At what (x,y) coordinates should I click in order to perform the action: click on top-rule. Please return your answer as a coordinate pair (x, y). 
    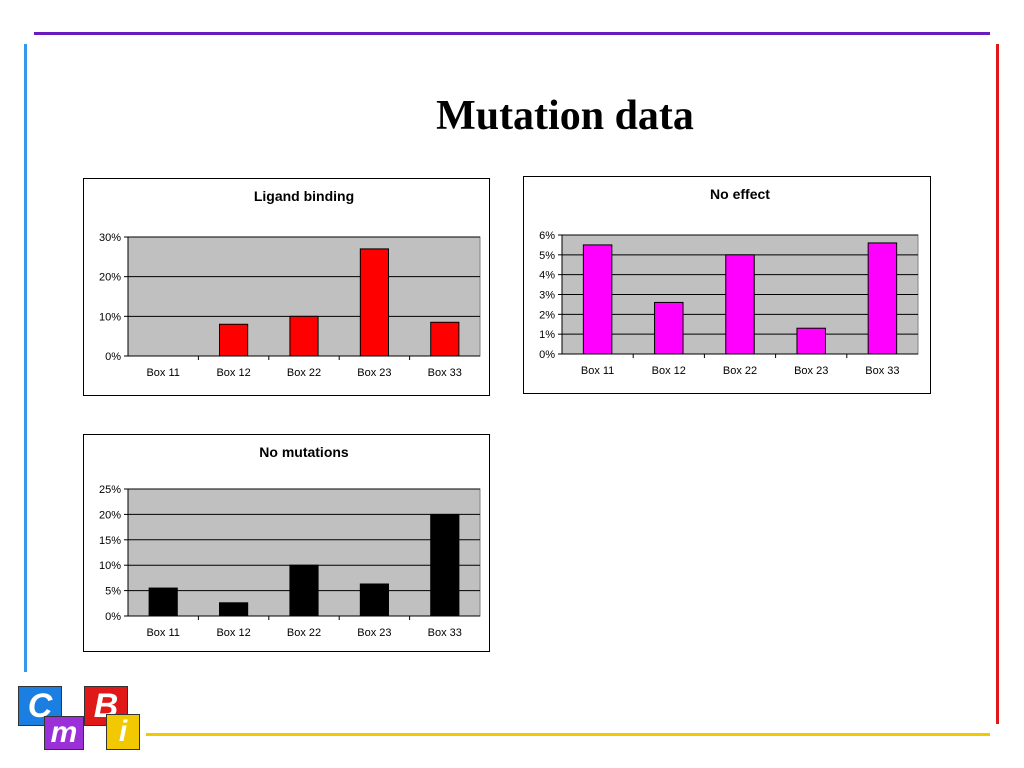
    Looking at the image, I should click on (512, 33).